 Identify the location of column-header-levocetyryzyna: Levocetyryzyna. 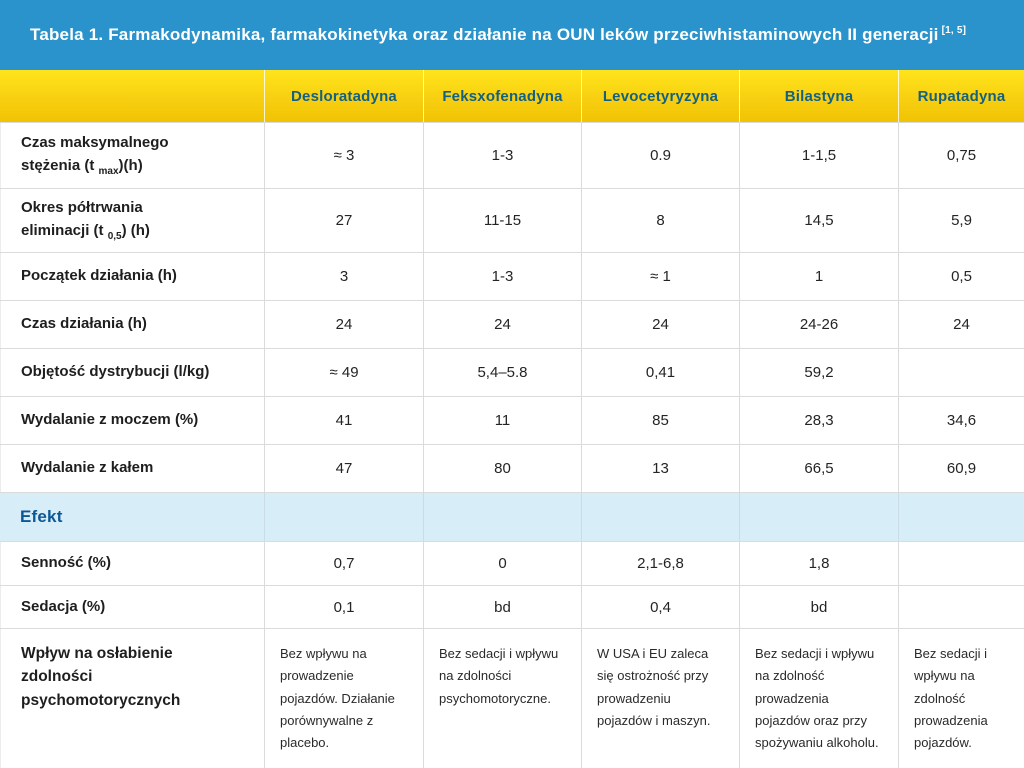
(661, 96).